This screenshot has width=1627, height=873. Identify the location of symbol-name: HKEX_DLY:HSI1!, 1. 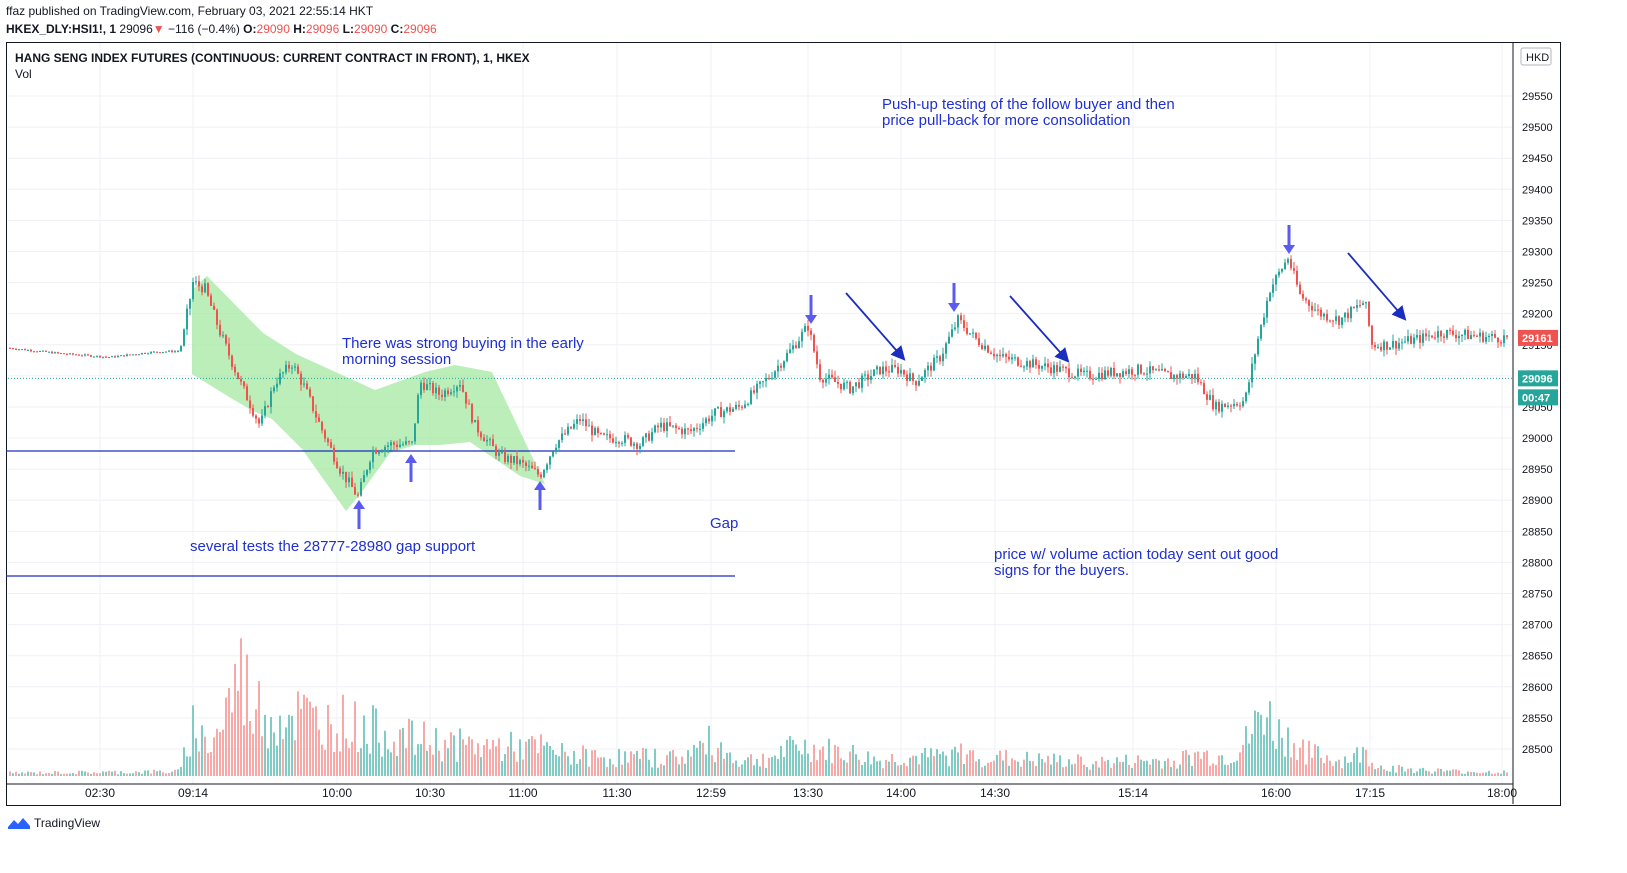
(61, 29).